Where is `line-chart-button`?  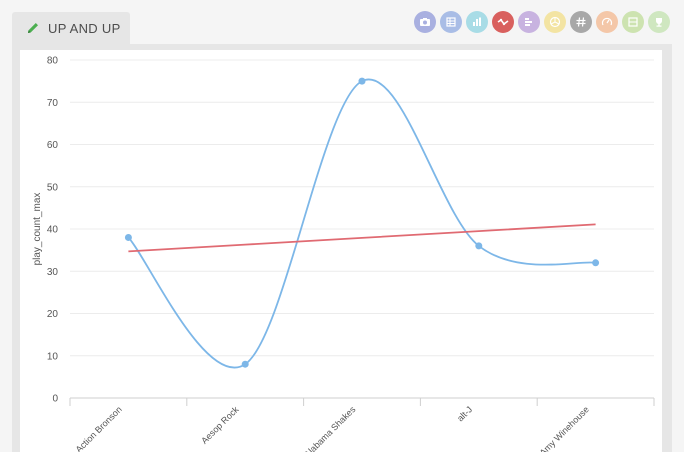 line-chart-button is located at coordinates (503, 22).